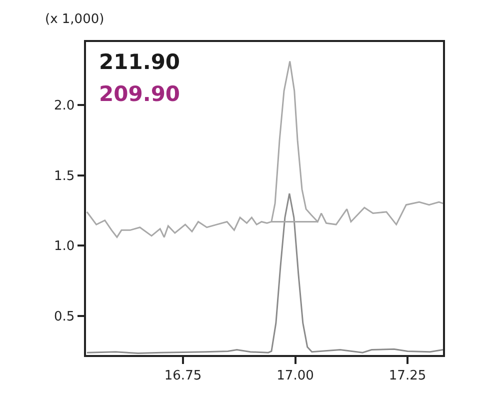 This screenshot has height=417, width=500. Describe the element at coordinates (64, 317) in the screenshot. I see `y-tick-label: 0.5` at that location.